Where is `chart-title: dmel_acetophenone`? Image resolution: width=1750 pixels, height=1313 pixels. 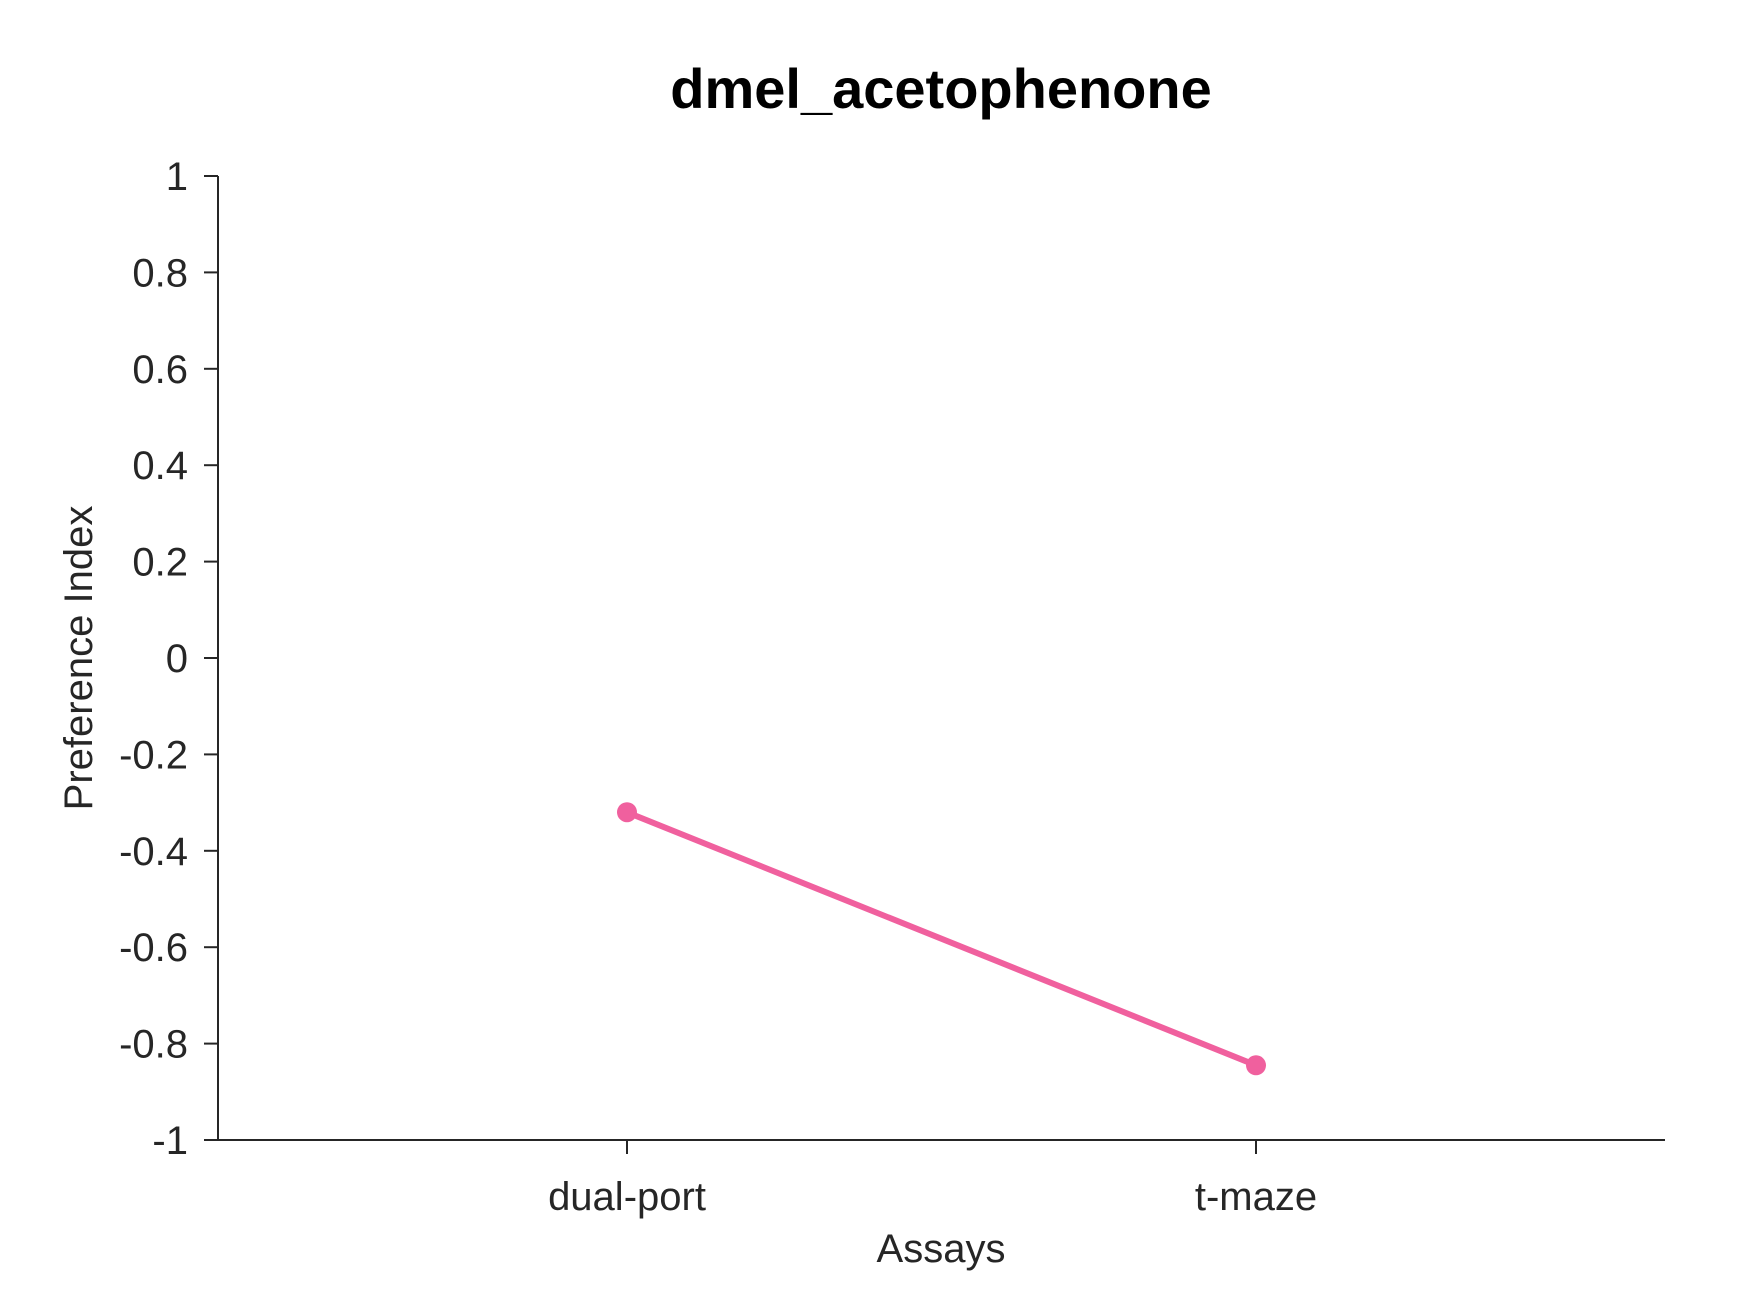 chart-title: dmel_acetophenone is located at coordinates (940, 88).